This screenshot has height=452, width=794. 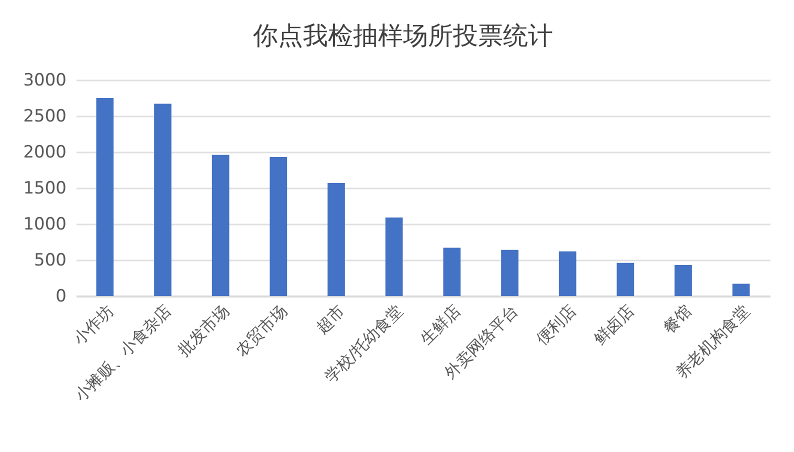 What do you see at coordinates (556, 324) in the screenshot?
I see `x-tick-label: 便利店` at bounding box center [556, 324].